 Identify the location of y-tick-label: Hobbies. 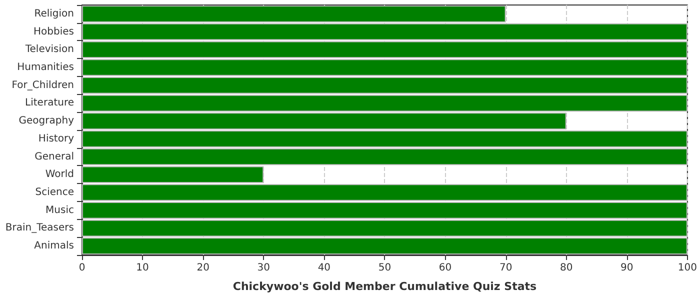
(54, 32).